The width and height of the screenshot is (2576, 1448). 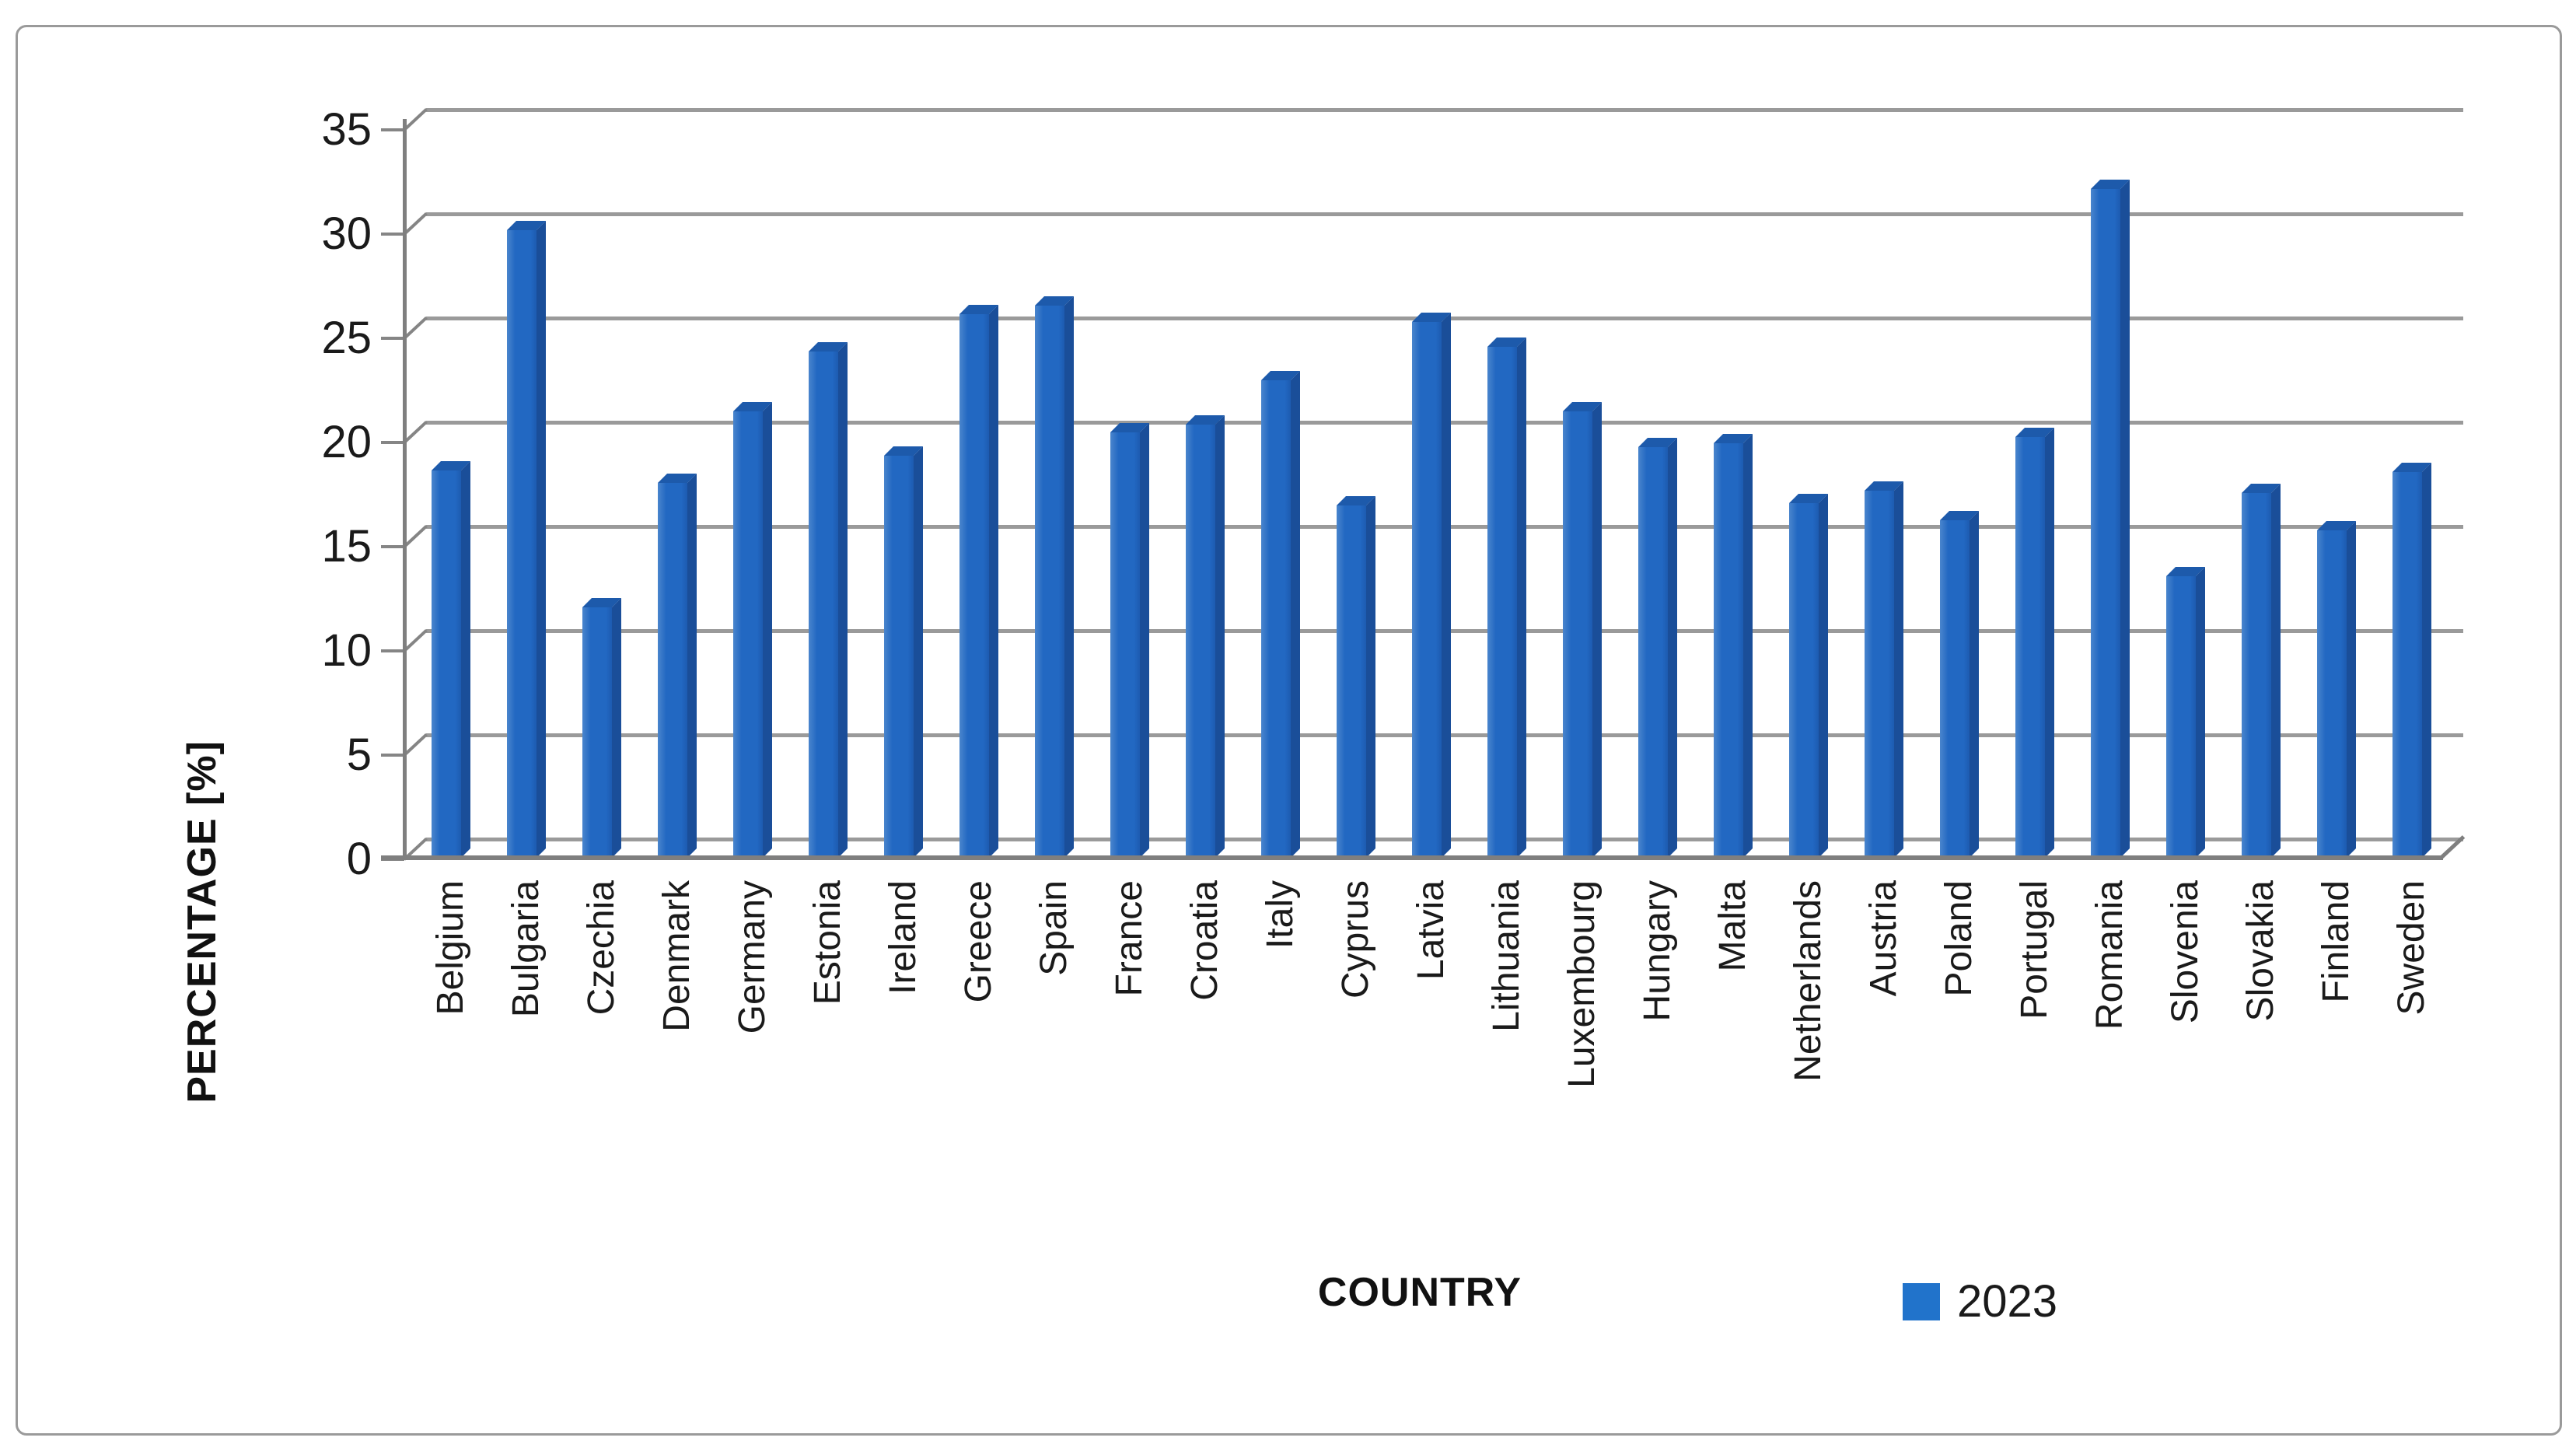 I want to click on bar-side-france, so click(x=1144, y=640).